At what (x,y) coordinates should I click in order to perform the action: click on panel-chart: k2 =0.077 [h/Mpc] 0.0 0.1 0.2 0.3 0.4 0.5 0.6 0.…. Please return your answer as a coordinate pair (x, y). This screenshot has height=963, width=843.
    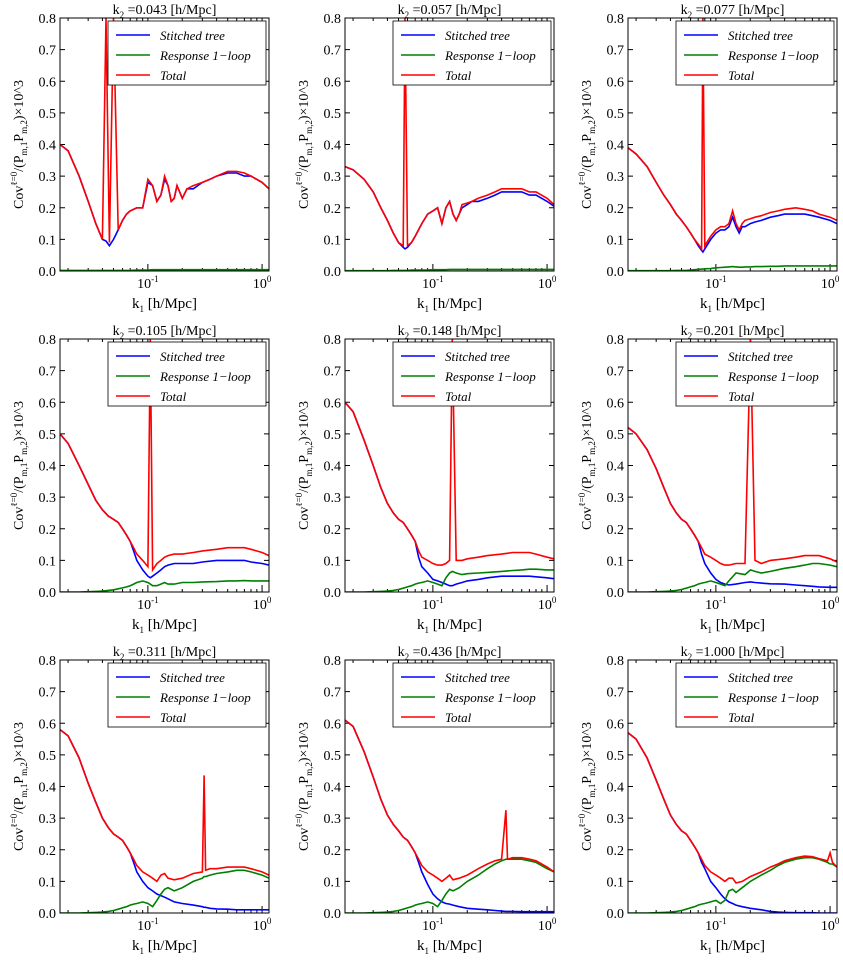
    Looking at the image, I should click on (708, 158).